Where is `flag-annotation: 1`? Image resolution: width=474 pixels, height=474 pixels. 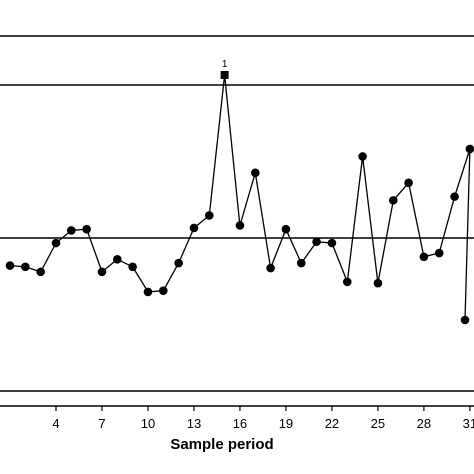
flag-annotation: 1 is located at coordinates (225, 64).